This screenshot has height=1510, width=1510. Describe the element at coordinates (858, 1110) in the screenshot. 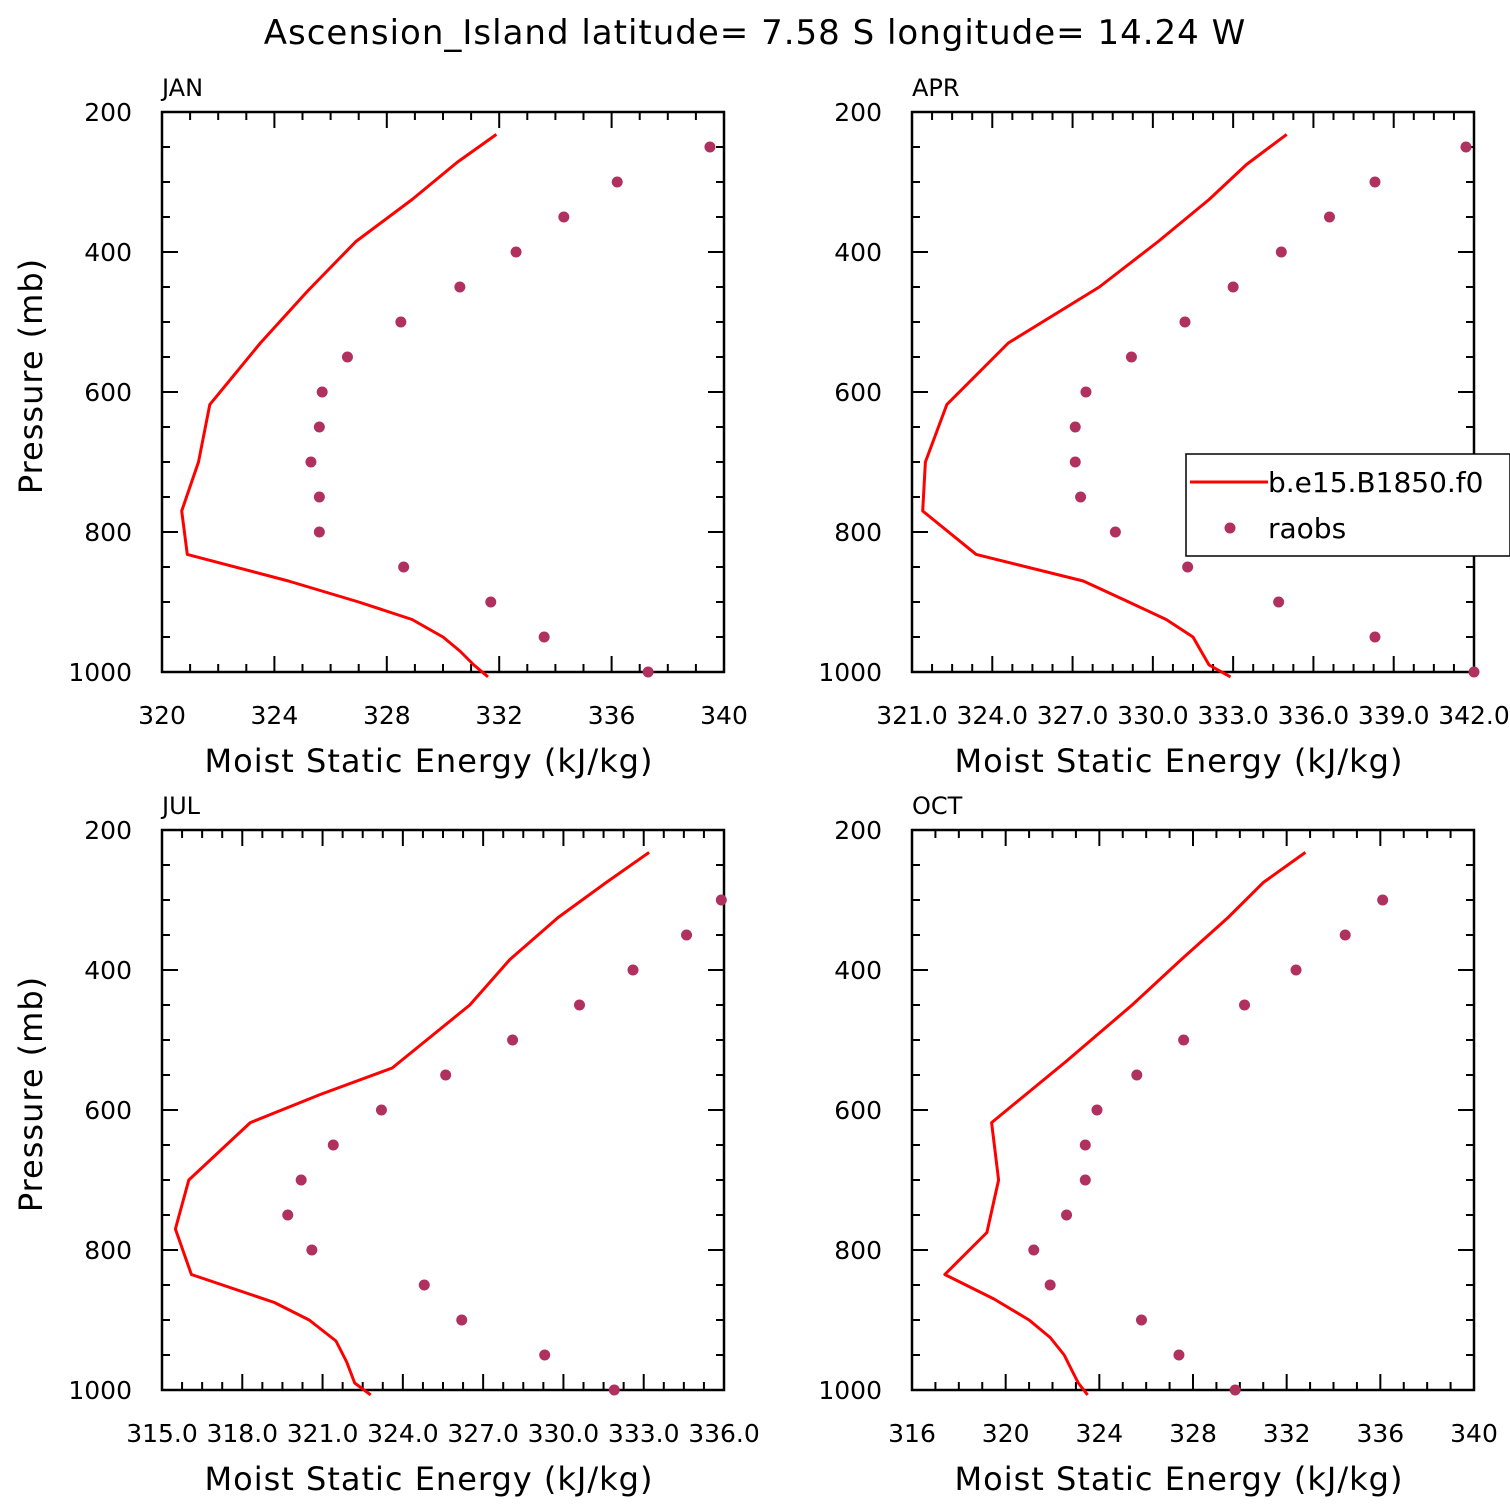

I see `y-tick-label-oct: 600` at that location.